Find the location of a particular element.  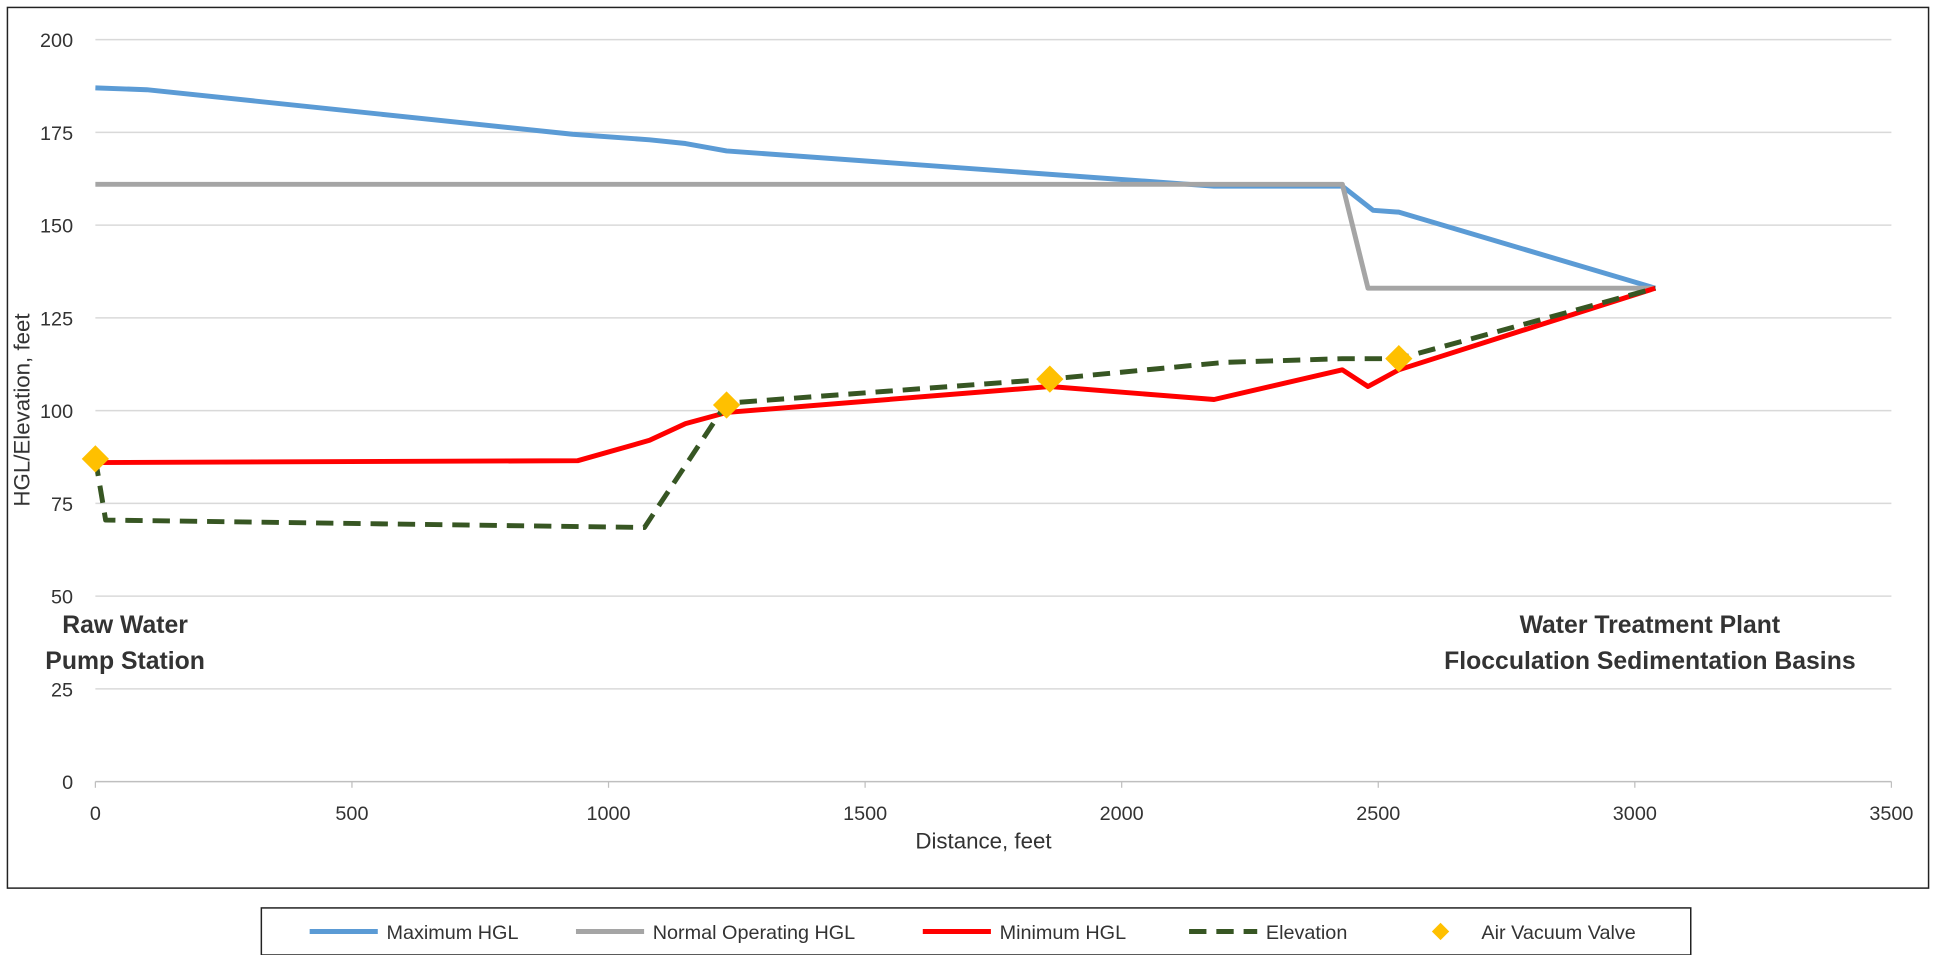

legend-label: Maximum HGL is located at coordinates (452, 933).